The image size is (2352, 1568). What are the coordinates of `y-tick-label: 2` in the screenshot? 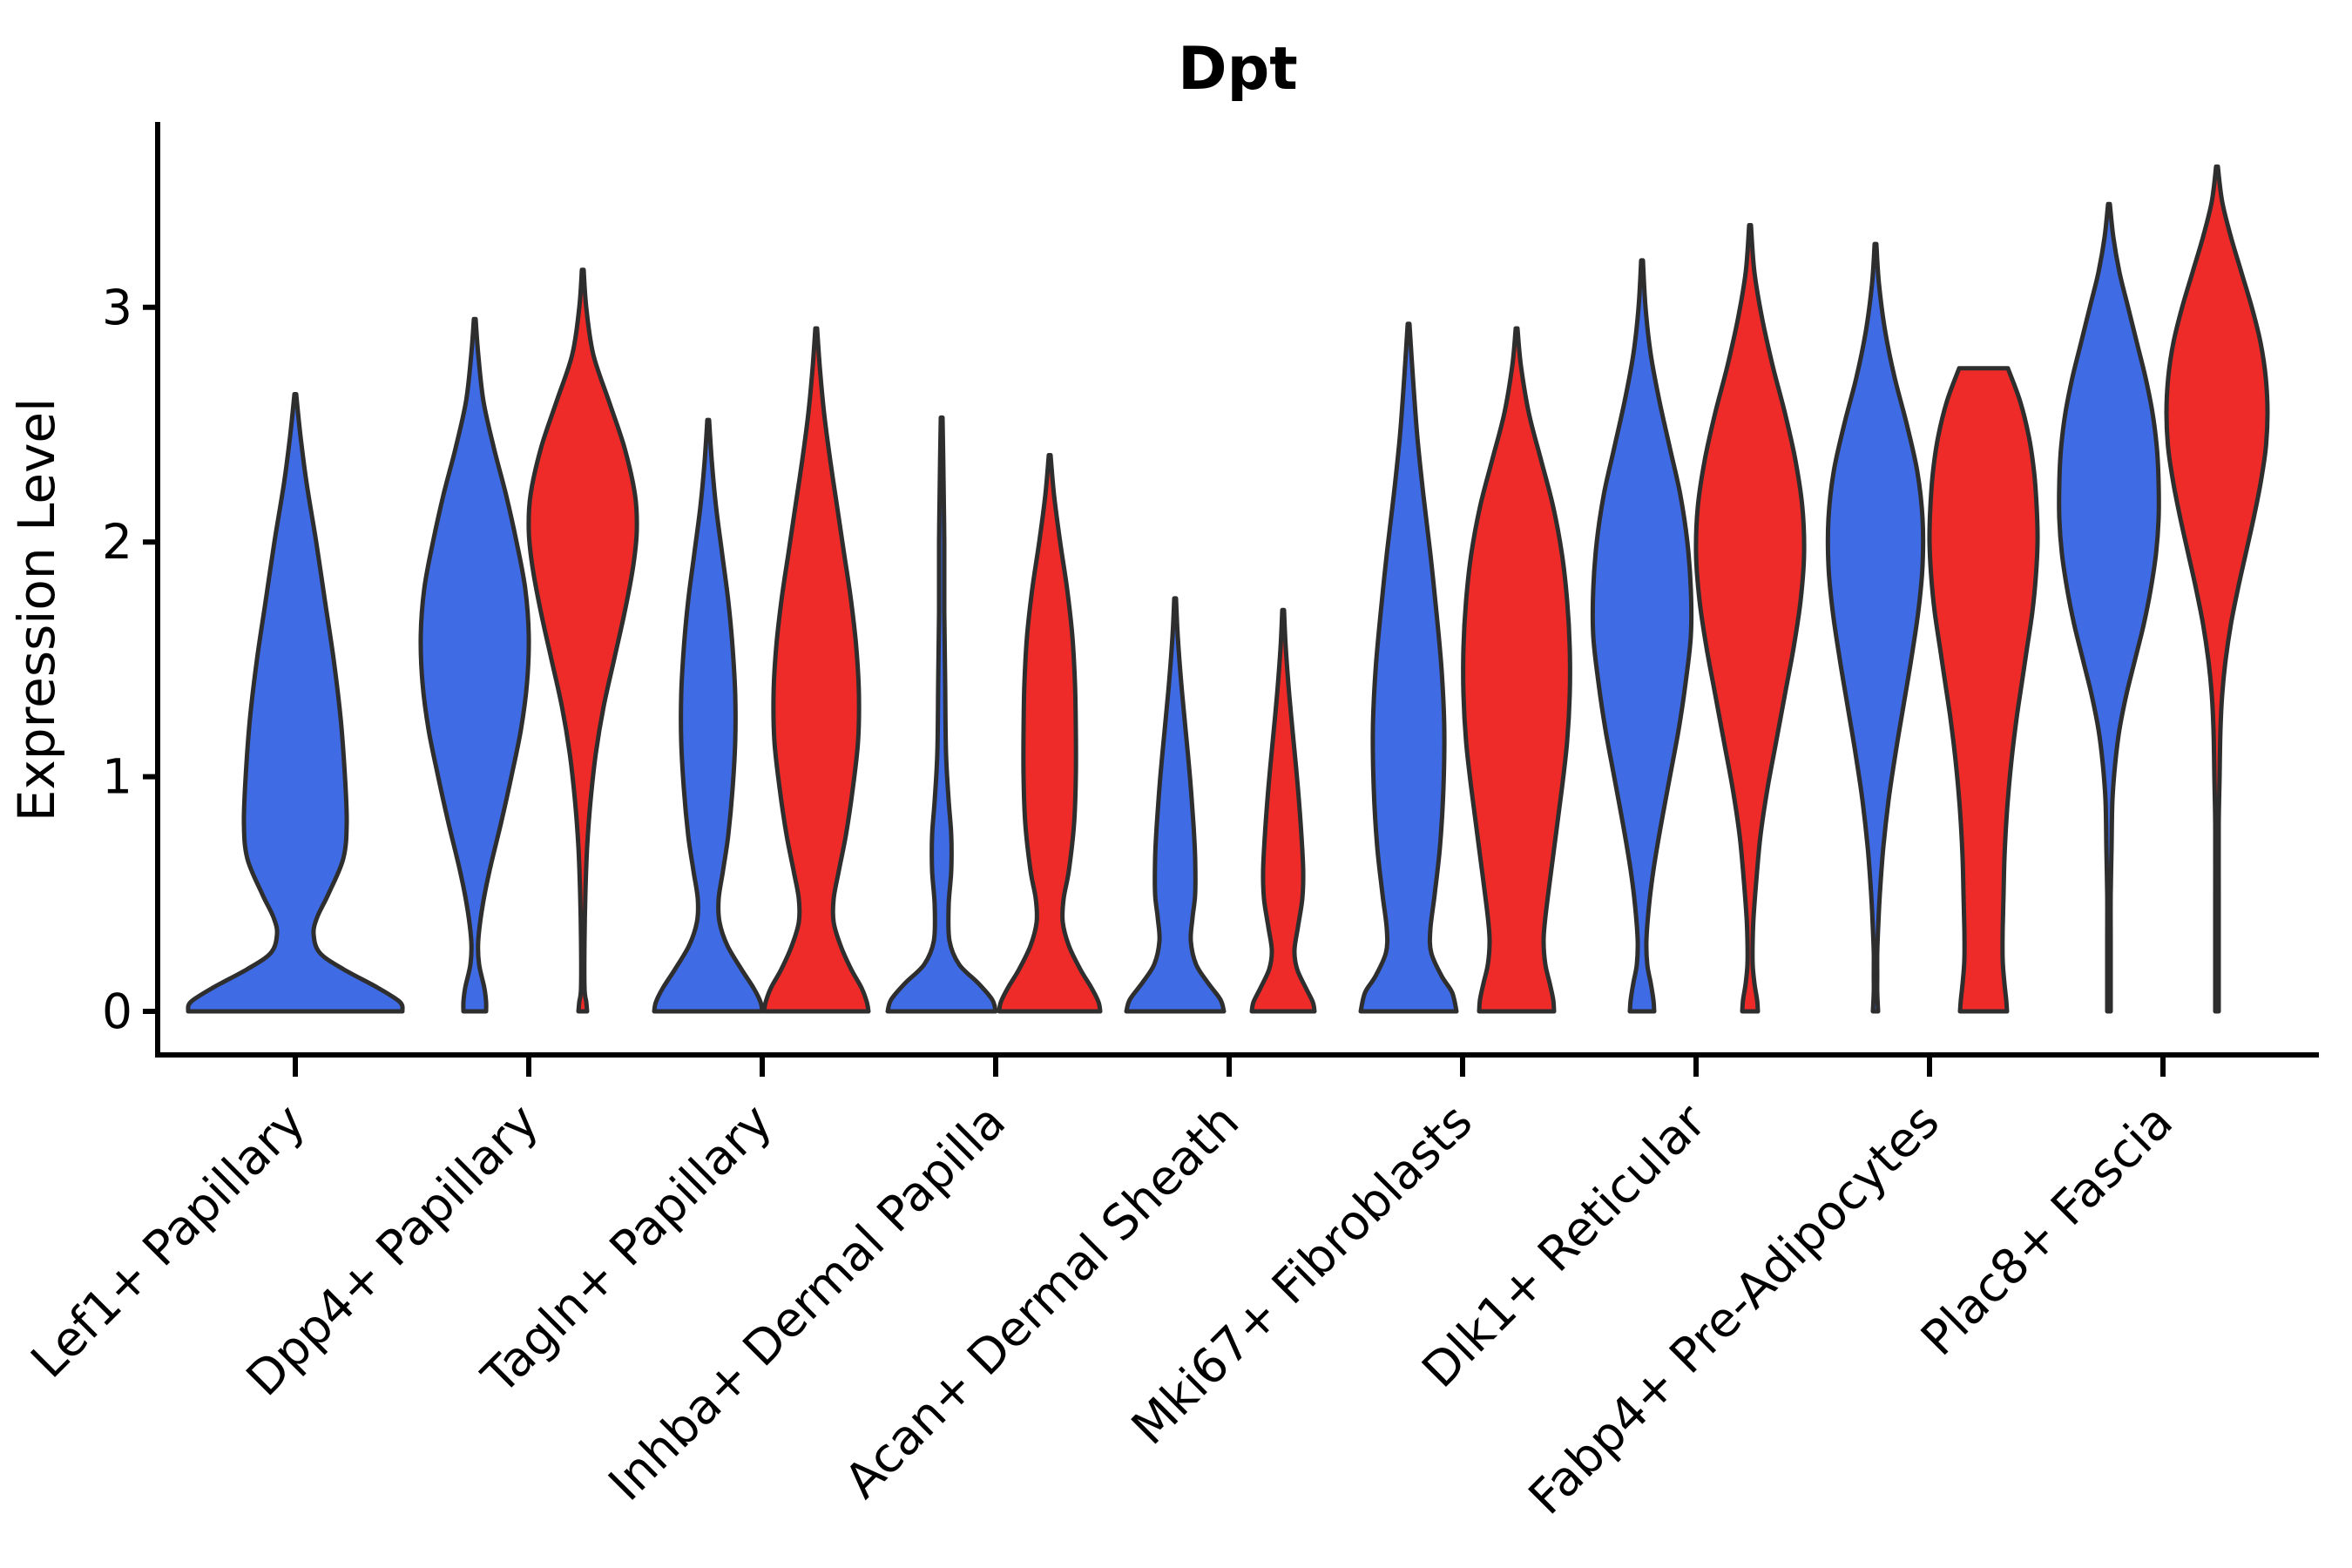 It's located at (117, 542).